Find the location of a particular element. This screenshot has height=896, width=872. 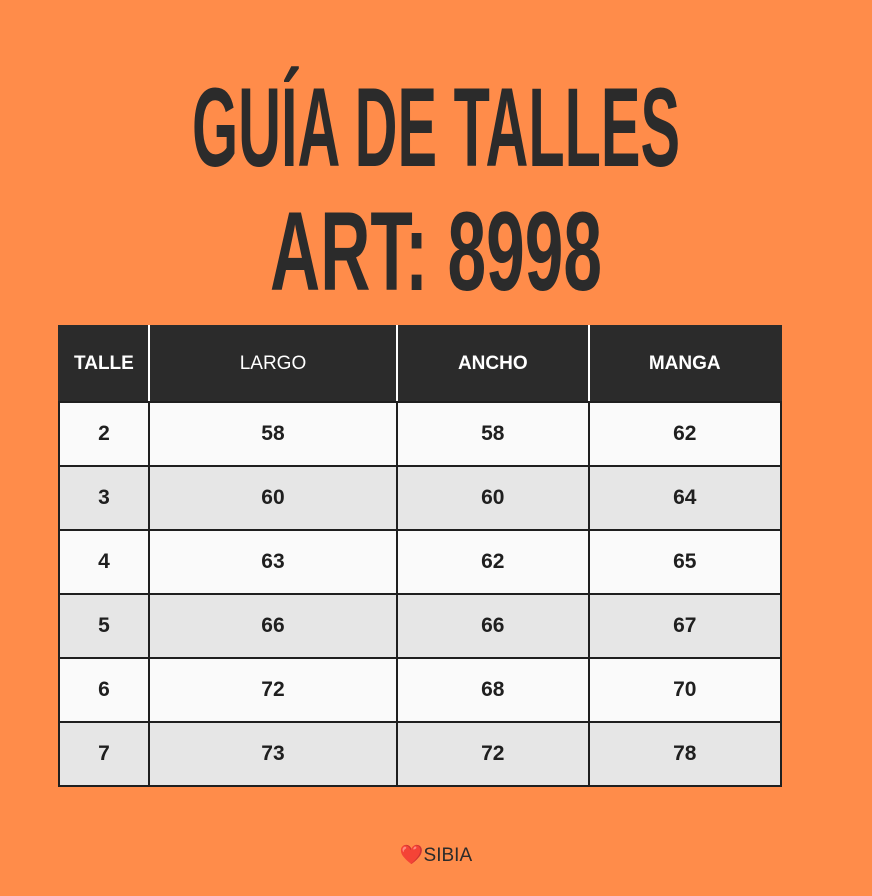

table-row: 4 63 62 65 is located at coordinates (420, 562).